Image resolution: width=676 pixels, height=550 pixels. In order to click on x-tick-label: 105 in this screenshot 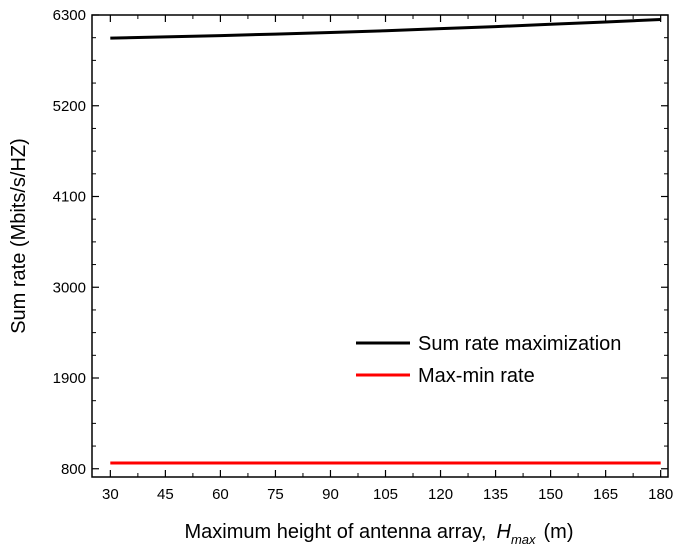, I will do `click(385, 494)`.